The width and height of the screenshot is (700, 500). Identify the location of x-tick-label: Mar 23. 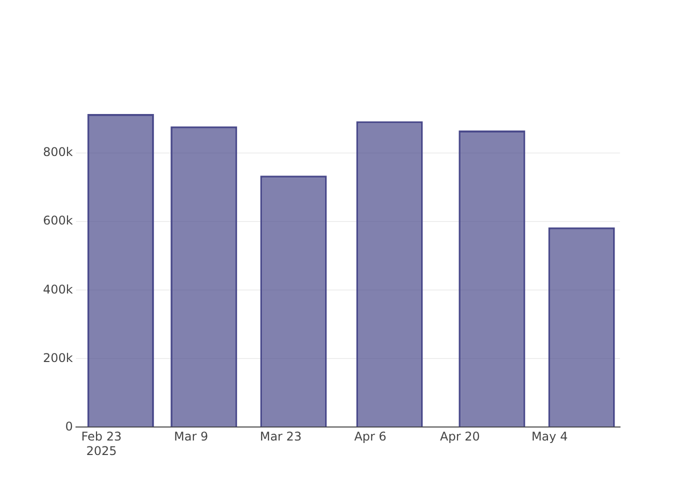
(281, 437).